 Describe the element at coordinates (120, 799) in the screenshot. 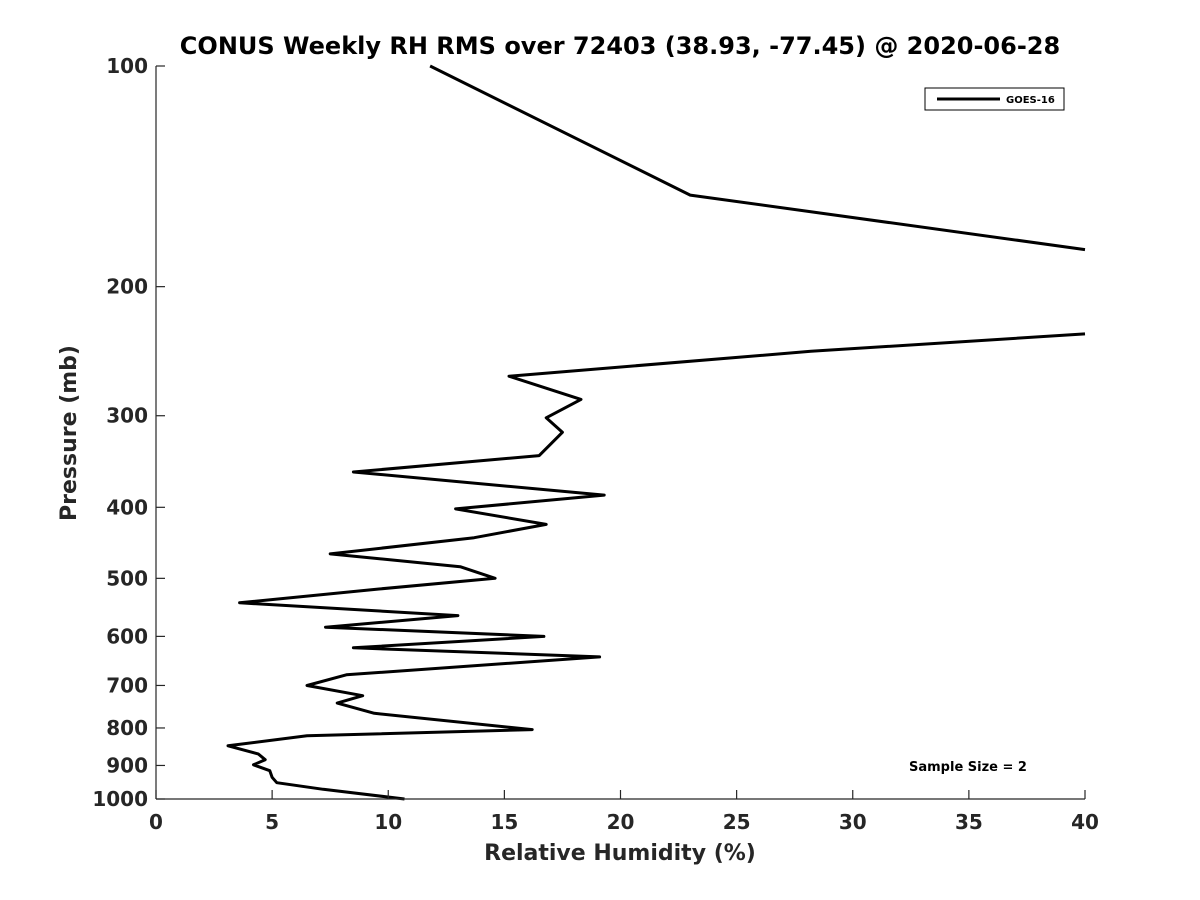

I see `y-tick-label: 1000` at that location.